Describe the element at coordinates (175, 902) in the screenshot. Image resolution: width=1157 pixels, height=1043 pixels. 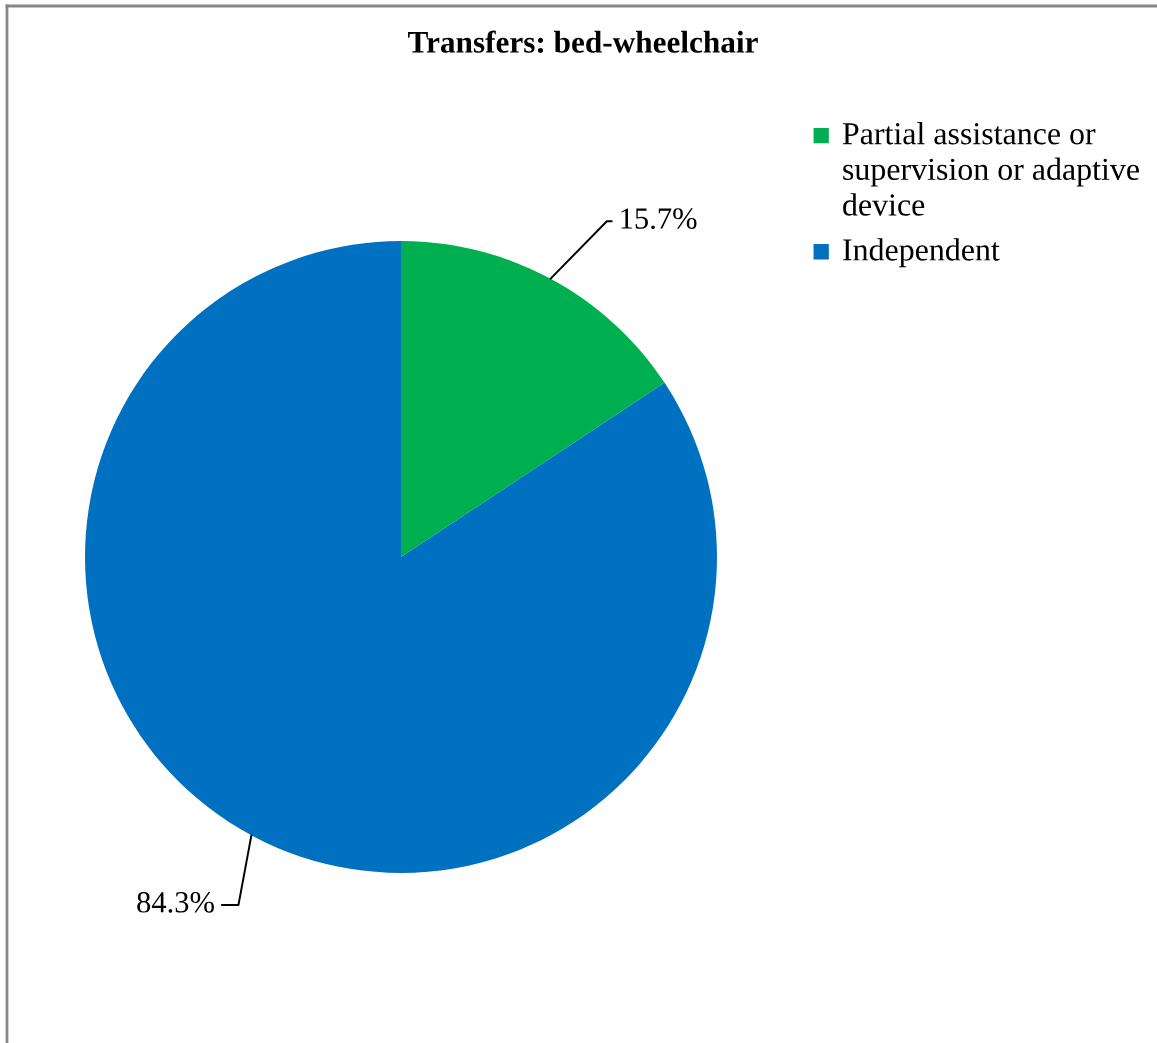
I see `data-label: 84.3%` at that location.